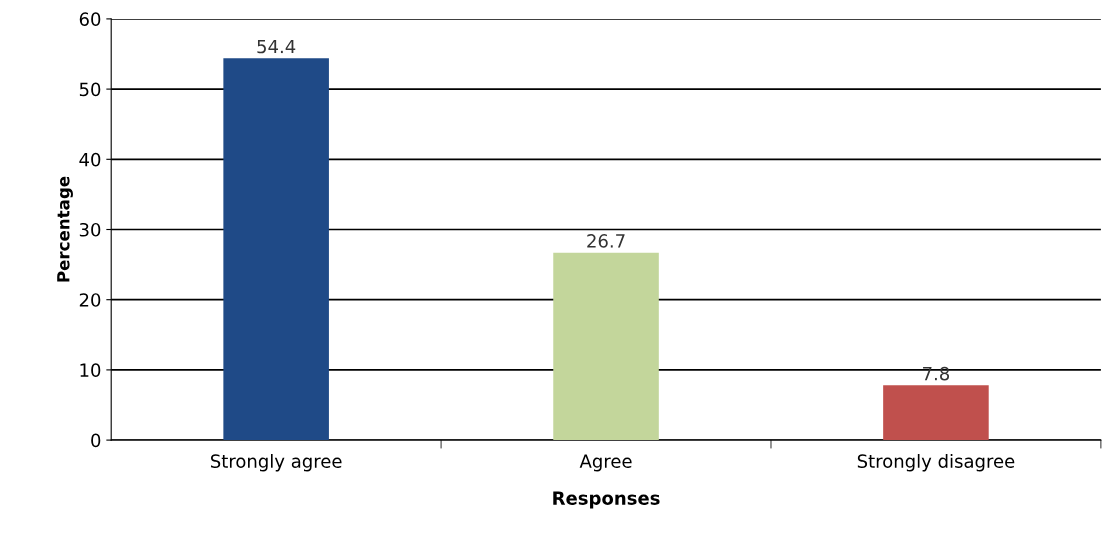  Describe the element at coordinates (605, 463) in the screenshot. I see `x-tick-label: Agree` at that location.